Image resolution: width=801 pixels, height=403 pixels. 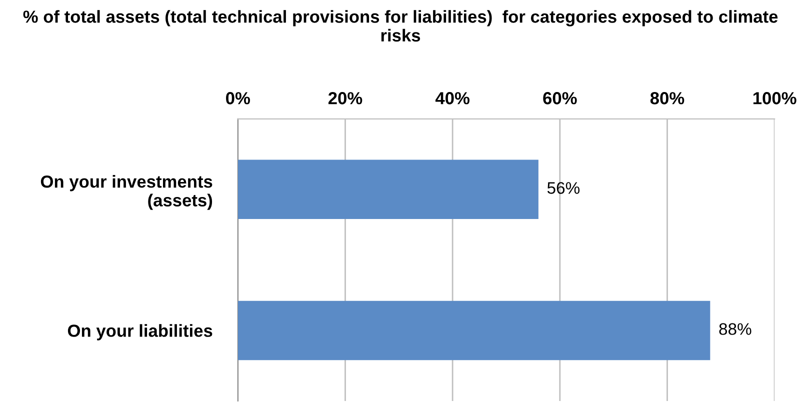 What do you see at coordinates (667, 98) in the screenshot?
I see `x-tick-label: 80%` at bounding box center [667, 98].